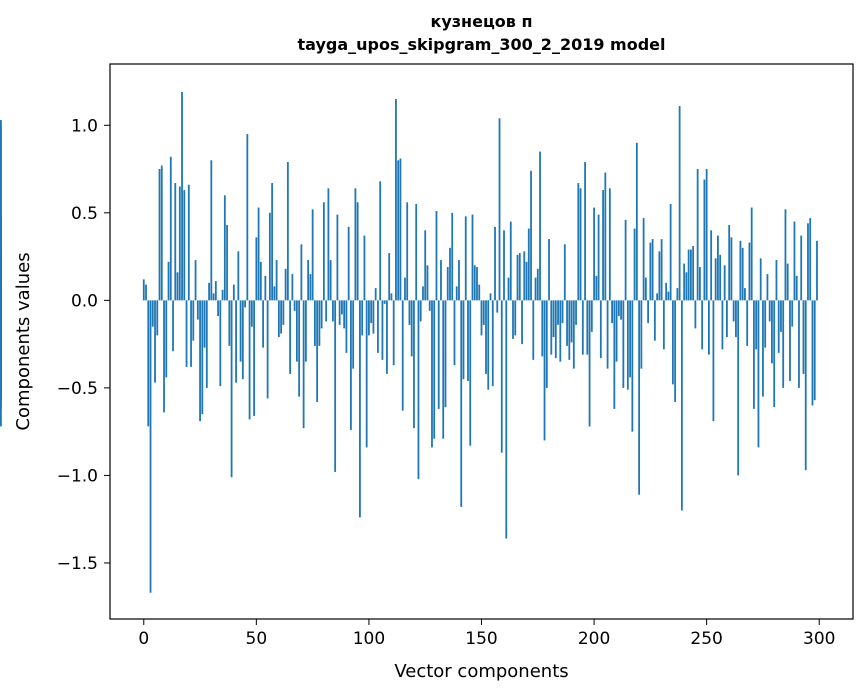 Image resolution: width=867 pixels, height=696 pixels. I want to click on x-tick-label: 250, so click(706, 639).